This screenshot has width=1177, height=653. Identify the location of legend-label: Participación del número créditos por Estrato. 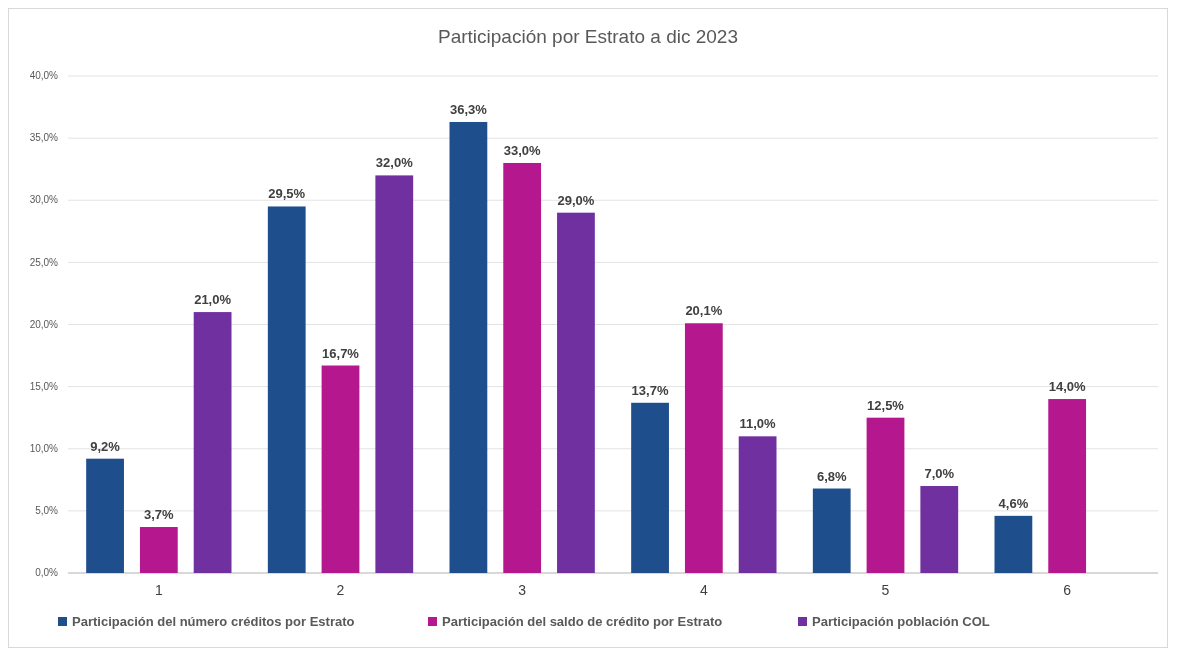
(213, 621).